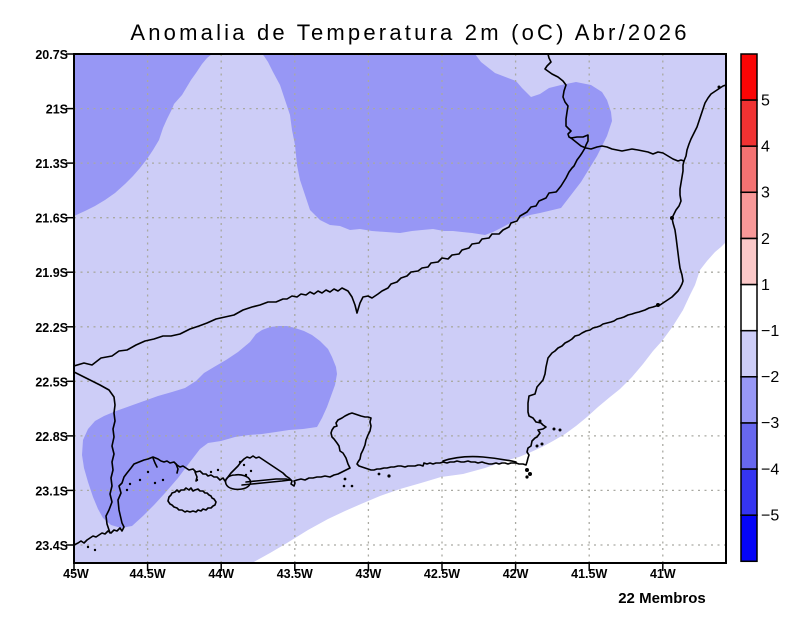 The image size is (800, 618). I want to click on svg-text: −1, so click(770, 331).